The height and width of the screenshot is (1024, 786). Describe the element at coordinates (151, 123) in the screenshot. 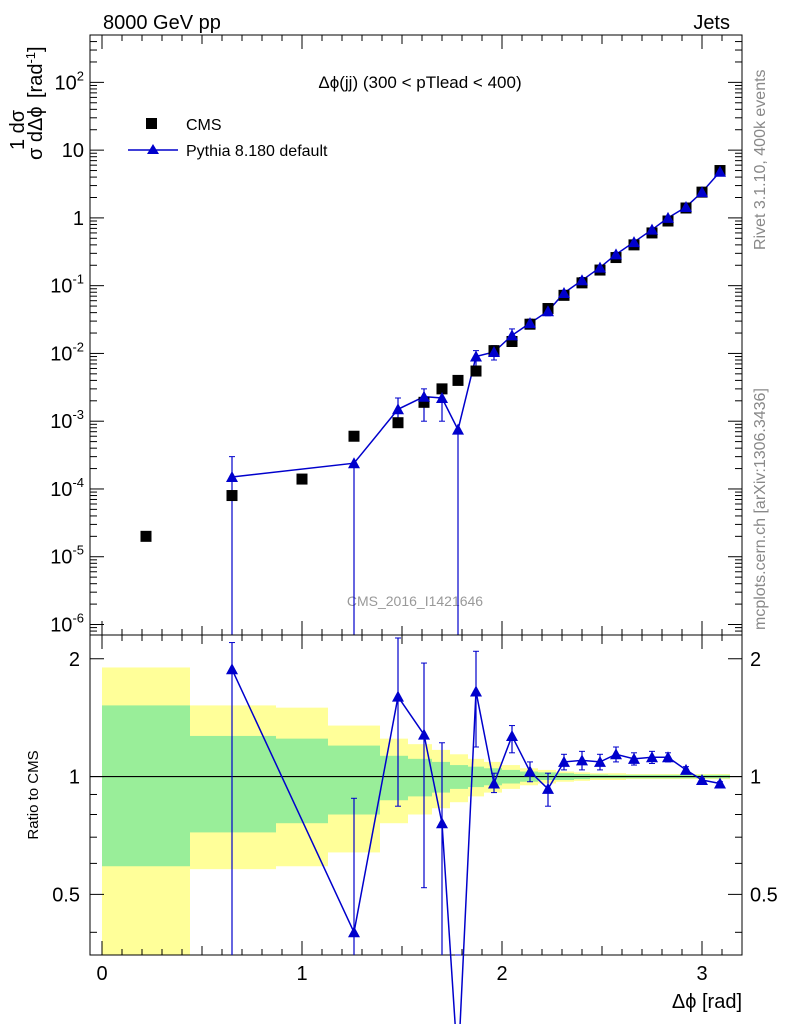

I see `legend-marker-cms` at that location.